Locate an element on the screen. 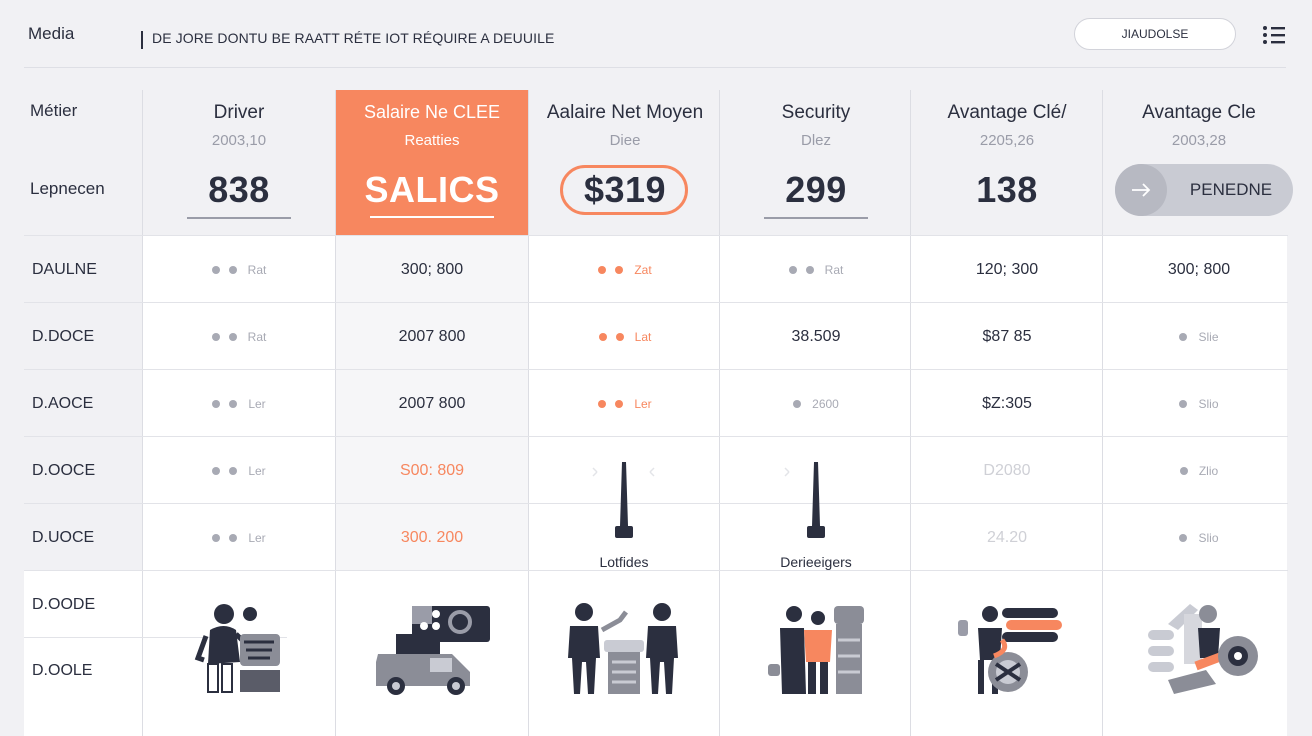 The height and width of the screenshot is (736, 1312). table-cell: 38.509 is located at coordinates (816, 336).